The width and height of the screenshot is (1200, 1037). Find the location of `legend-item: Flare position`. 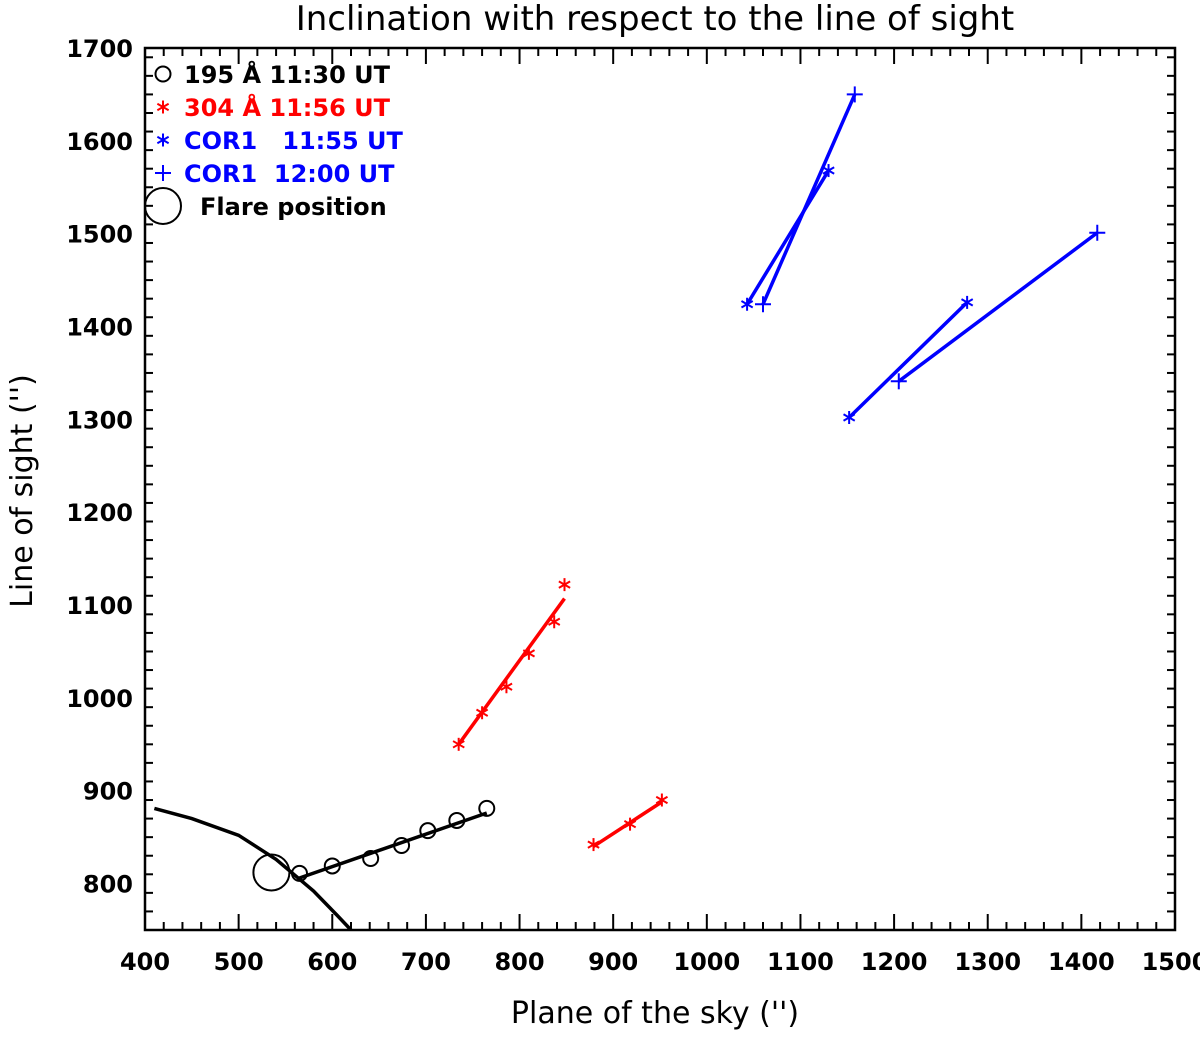

legend-item: Flare position is located at coordinates (265, 206).